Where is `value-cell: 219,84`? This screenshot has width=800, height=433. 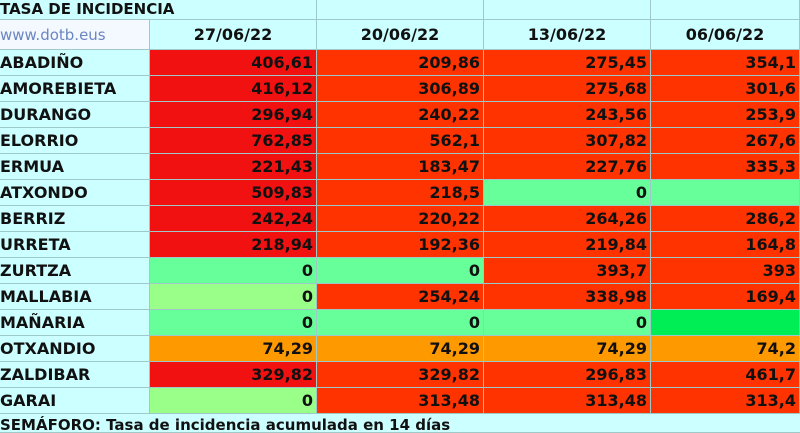
value-cell: 219,84 is located at coordinates (567, 245).